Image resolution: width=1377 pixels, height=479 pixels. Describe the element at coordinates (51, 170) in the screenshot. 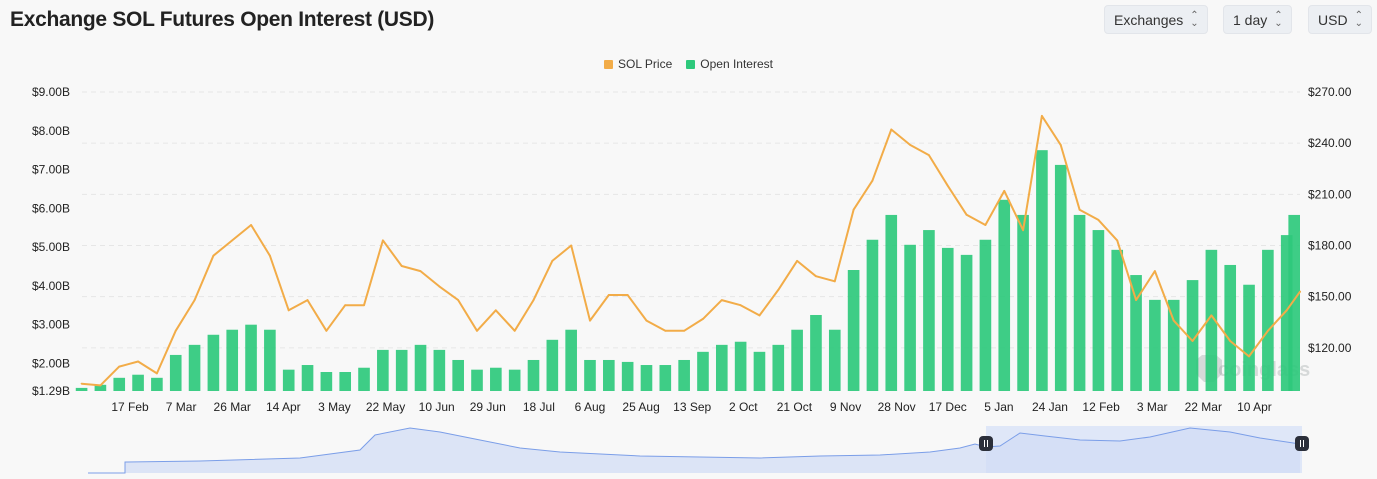

I see `y-left-tick-label: $7.00B` at that location.